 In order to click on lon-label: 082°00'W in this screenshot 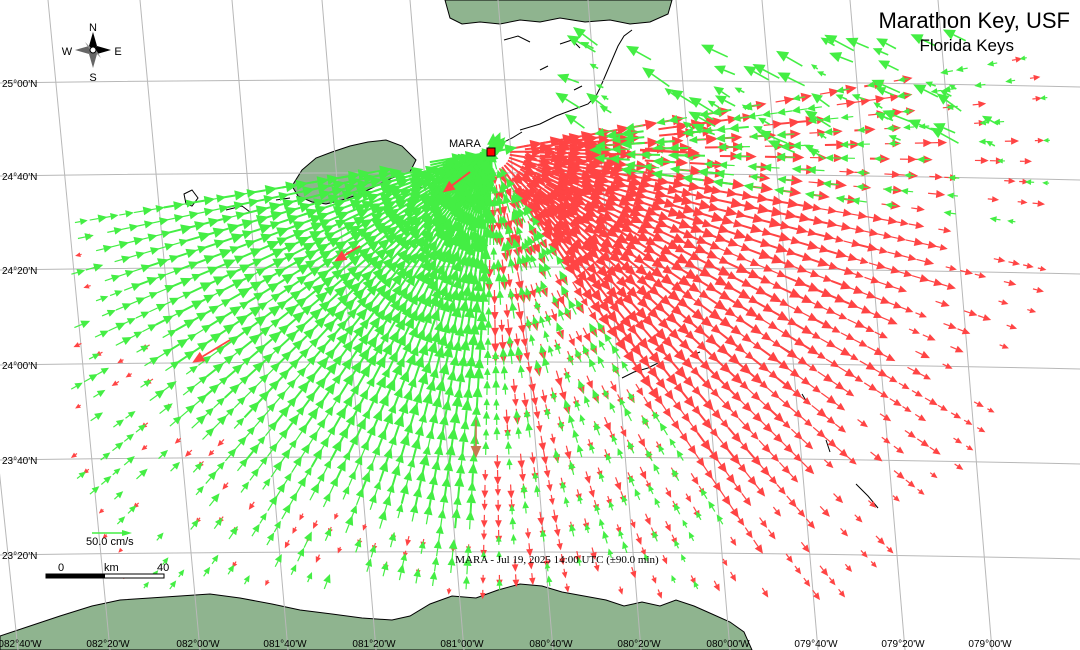, I will do `click(198, 644)`.